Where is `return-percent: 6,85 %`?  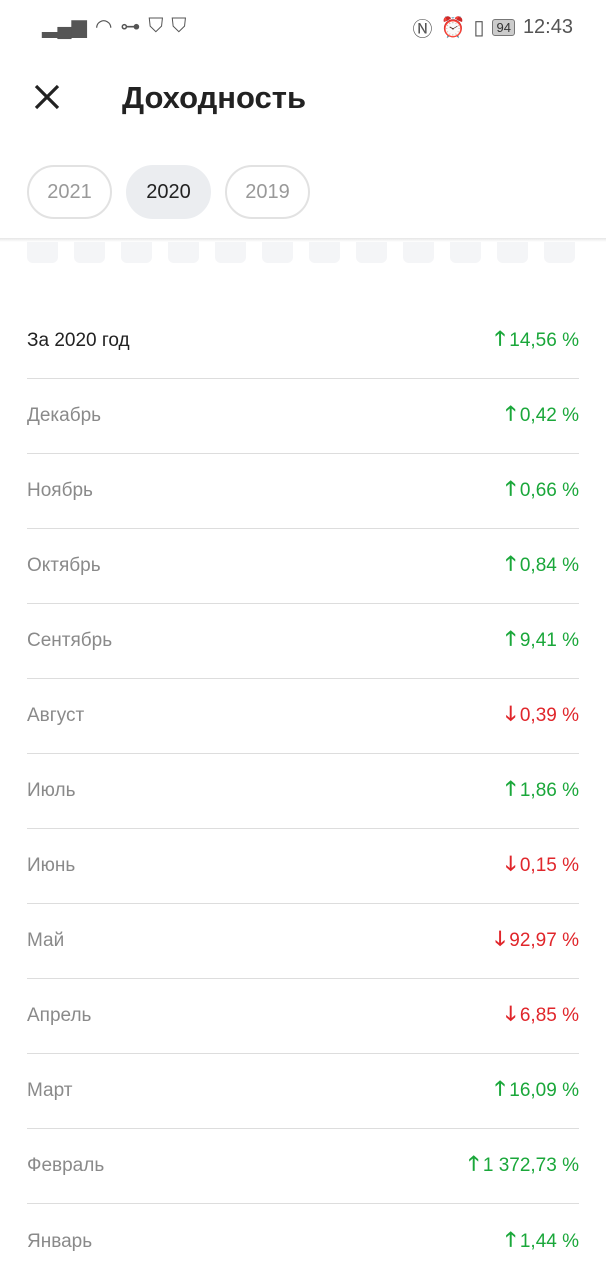
return-percent: 6,85 % is located at coordinates (549, 1015).